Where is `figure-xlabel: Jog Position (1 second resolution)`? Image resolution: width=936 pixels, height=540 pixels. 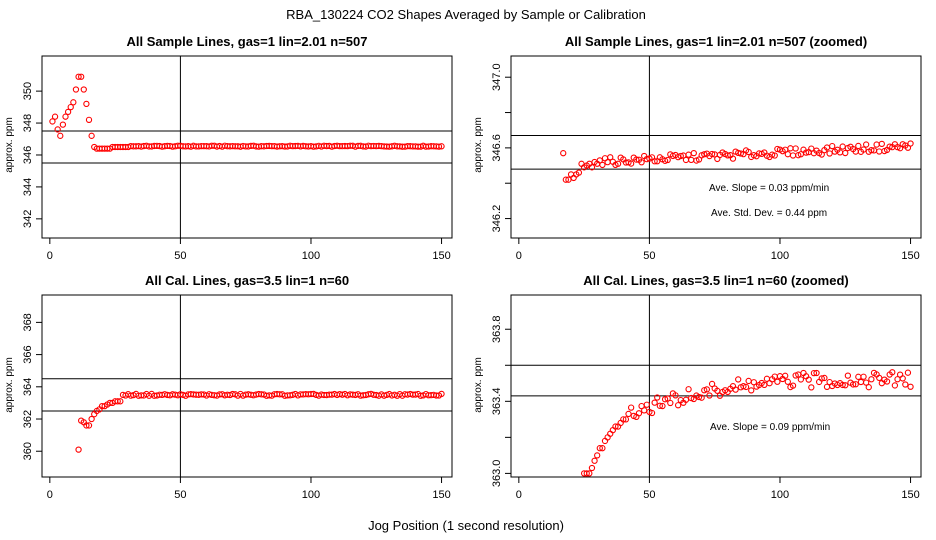 figure-xlabel: Jog Position (1 second resolution) is located at coordinates (466, 525).